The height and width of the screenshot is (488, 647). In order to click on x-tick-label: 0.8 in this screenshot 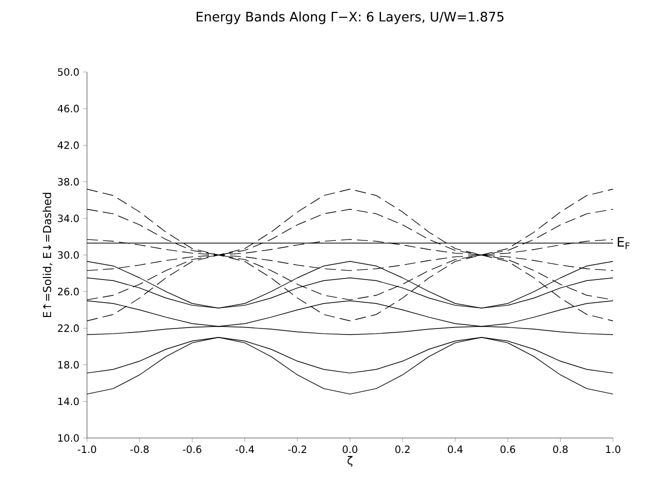, I will do `click(560, 450)`.